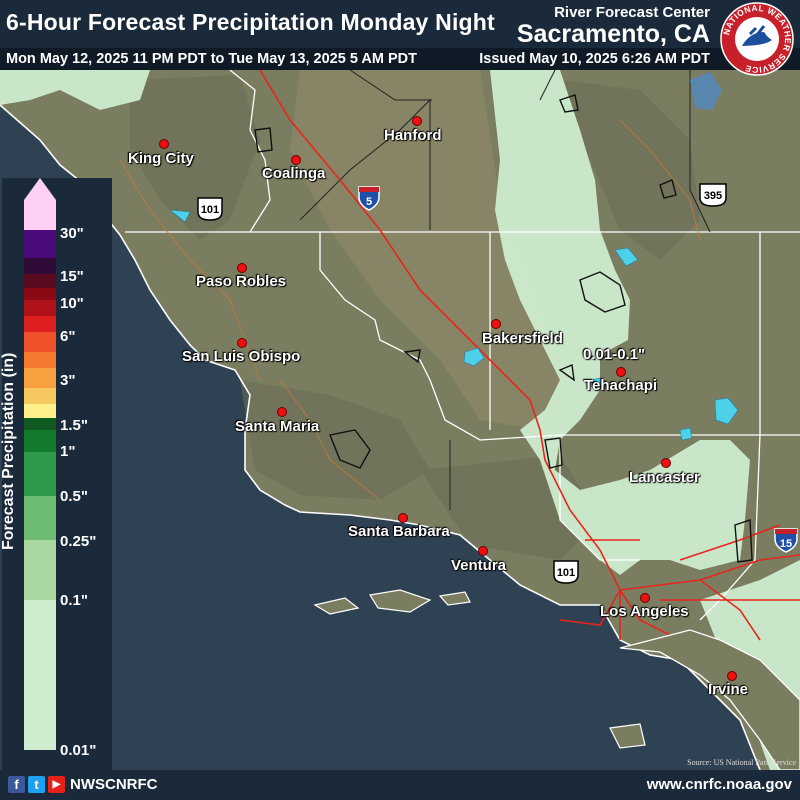 The height and width of the screenshot is (800, 800). What do you see at coordinates (68, 451) in the screenshot?
I see `legend-tick: 1"` at bounding box center [68, 451].